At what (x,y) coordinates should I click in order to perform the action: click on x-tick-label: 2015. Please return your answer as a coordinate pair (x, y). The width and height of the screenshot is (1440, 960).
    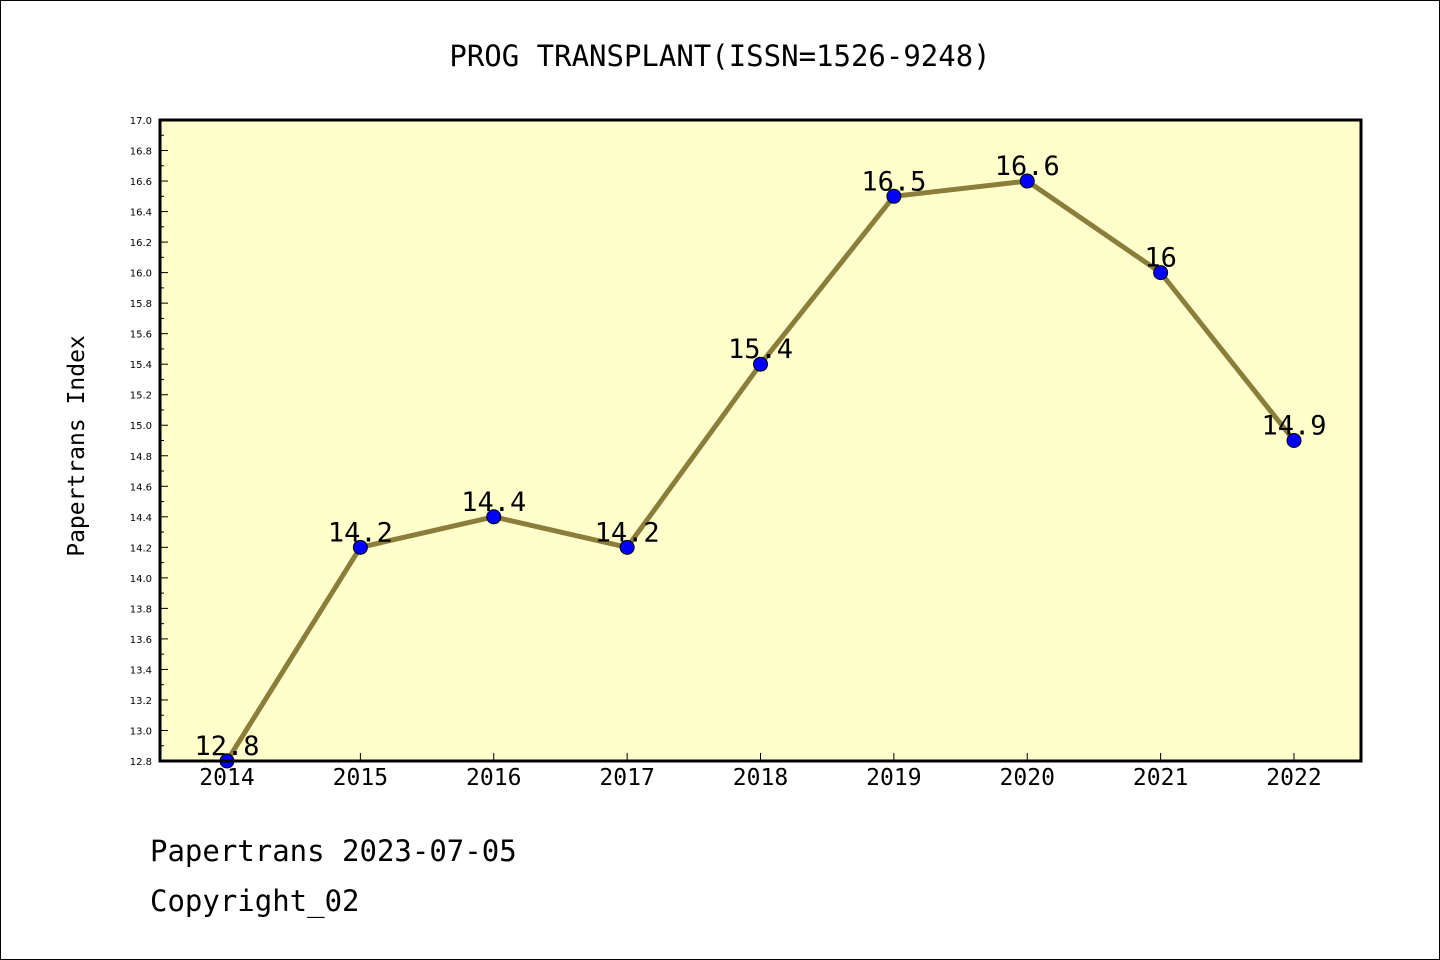
    Looking at the image, I should click on (360, 778).